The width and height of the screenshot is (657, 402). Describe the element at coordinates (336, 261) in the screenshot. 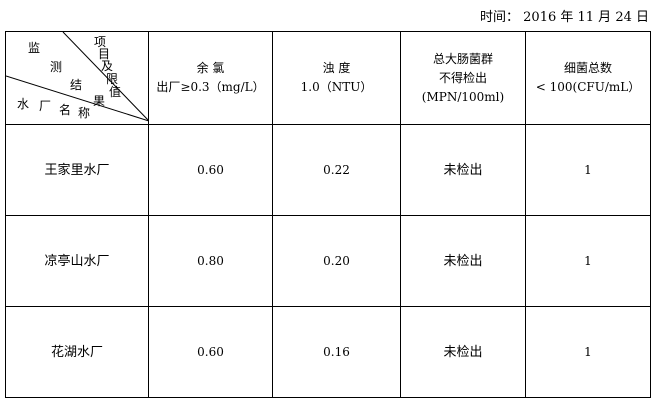

I see `cell-value: 0.20` at that location.